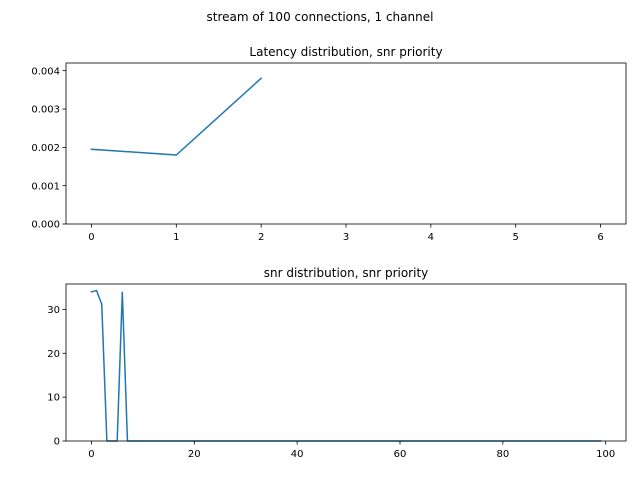 This screenshot has height=480, width=640. Describe the element at coordinates (320, 17) in the screenshot. I see `figure-suptitle: stream of 100 connections, 1 channel` at that location.